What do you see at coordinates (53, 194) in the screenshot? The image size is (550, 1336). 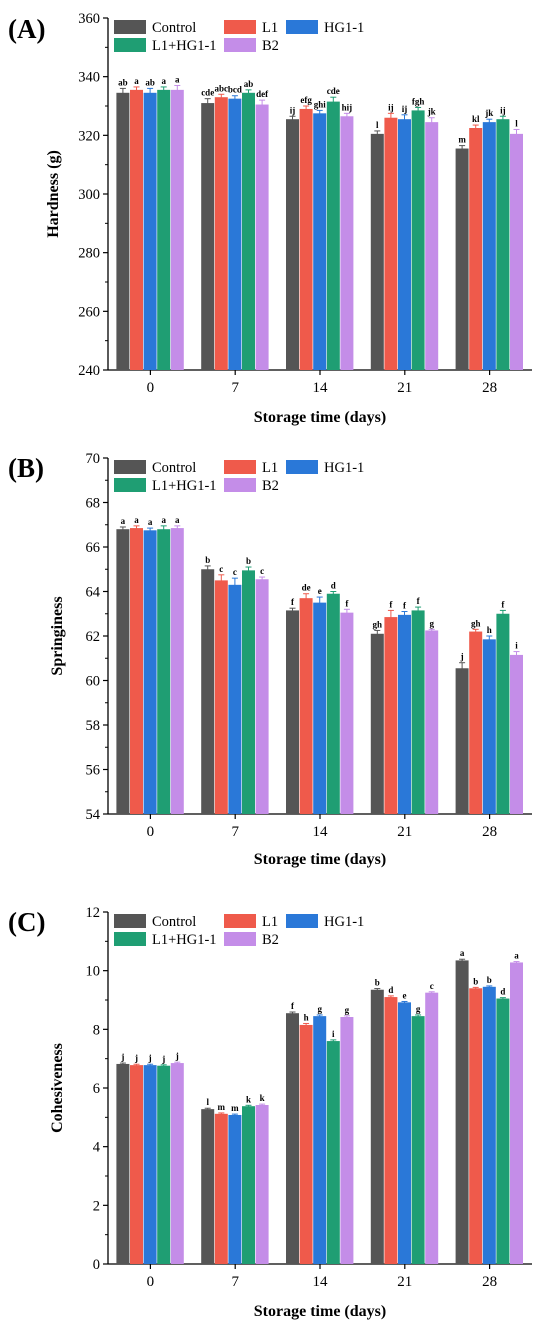 I see `y-axis-title: Hardness (g)` at bounding box center [53, 194].